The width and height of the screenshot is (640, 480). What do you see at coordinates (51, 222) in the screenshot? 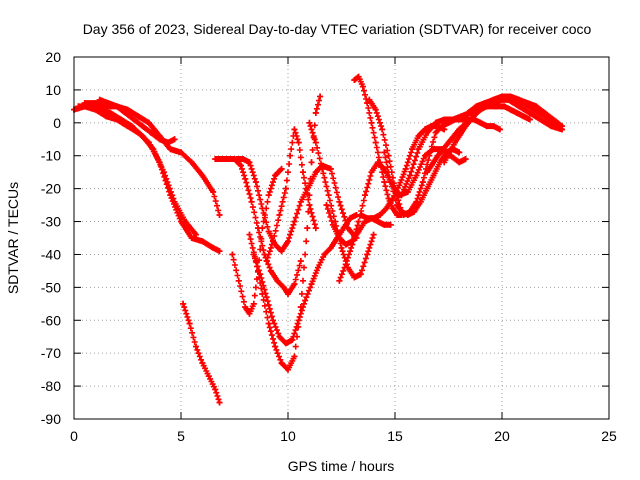
I see `y-tick-label: -30` at bounding box center [51, 222].